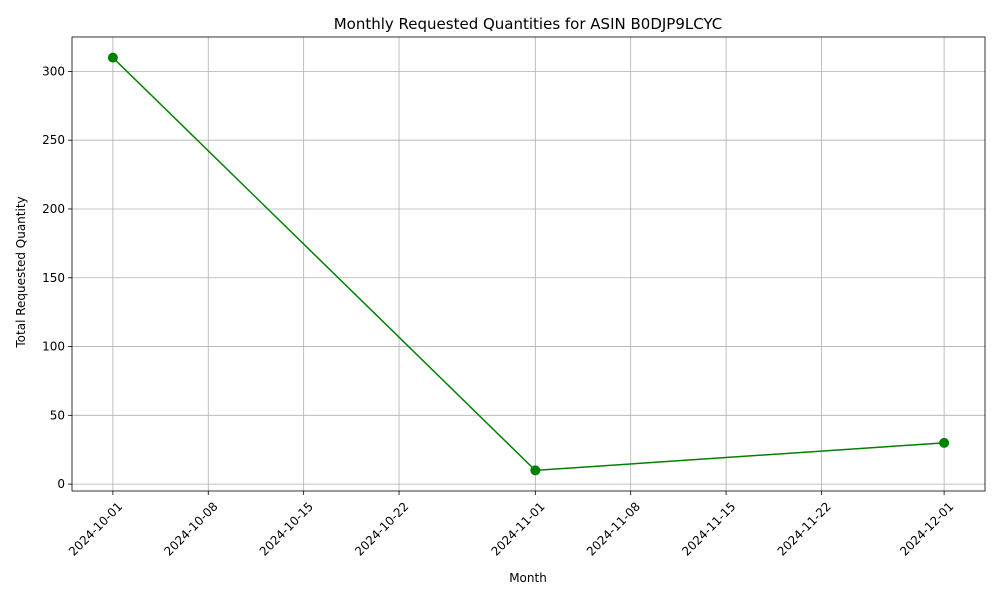  Describe the element at coordinates (926, 528) in the screenshot. I see `x-tick-label: 2024-12-01` at that location.